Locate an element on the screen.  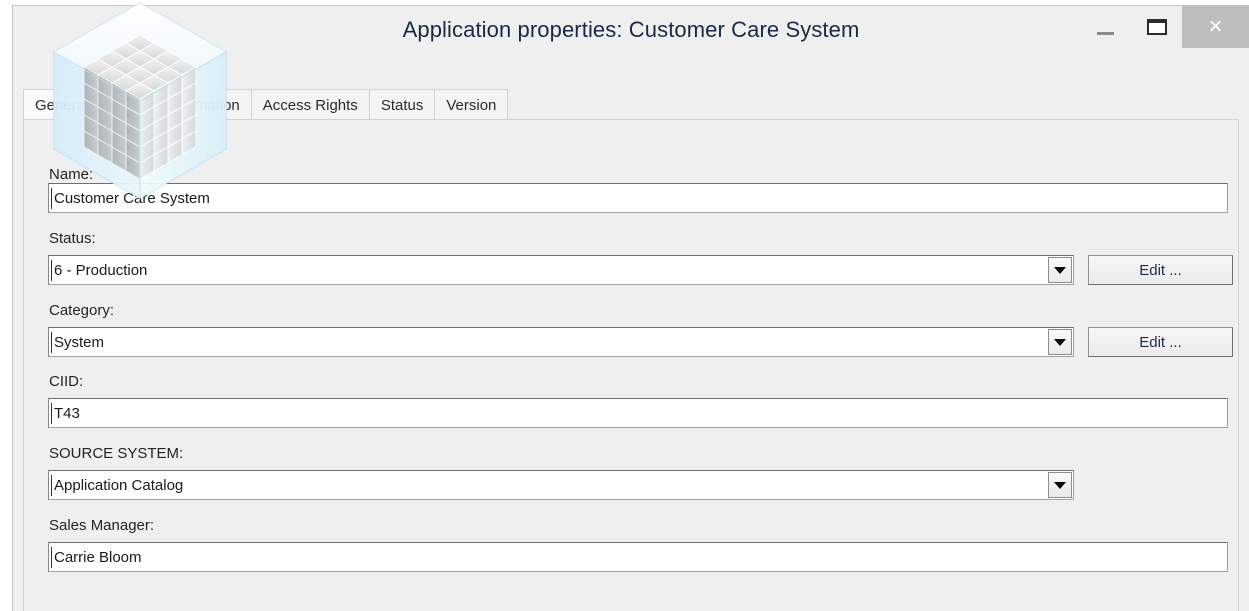
tab-general: General is located at coordinates (62, 104).